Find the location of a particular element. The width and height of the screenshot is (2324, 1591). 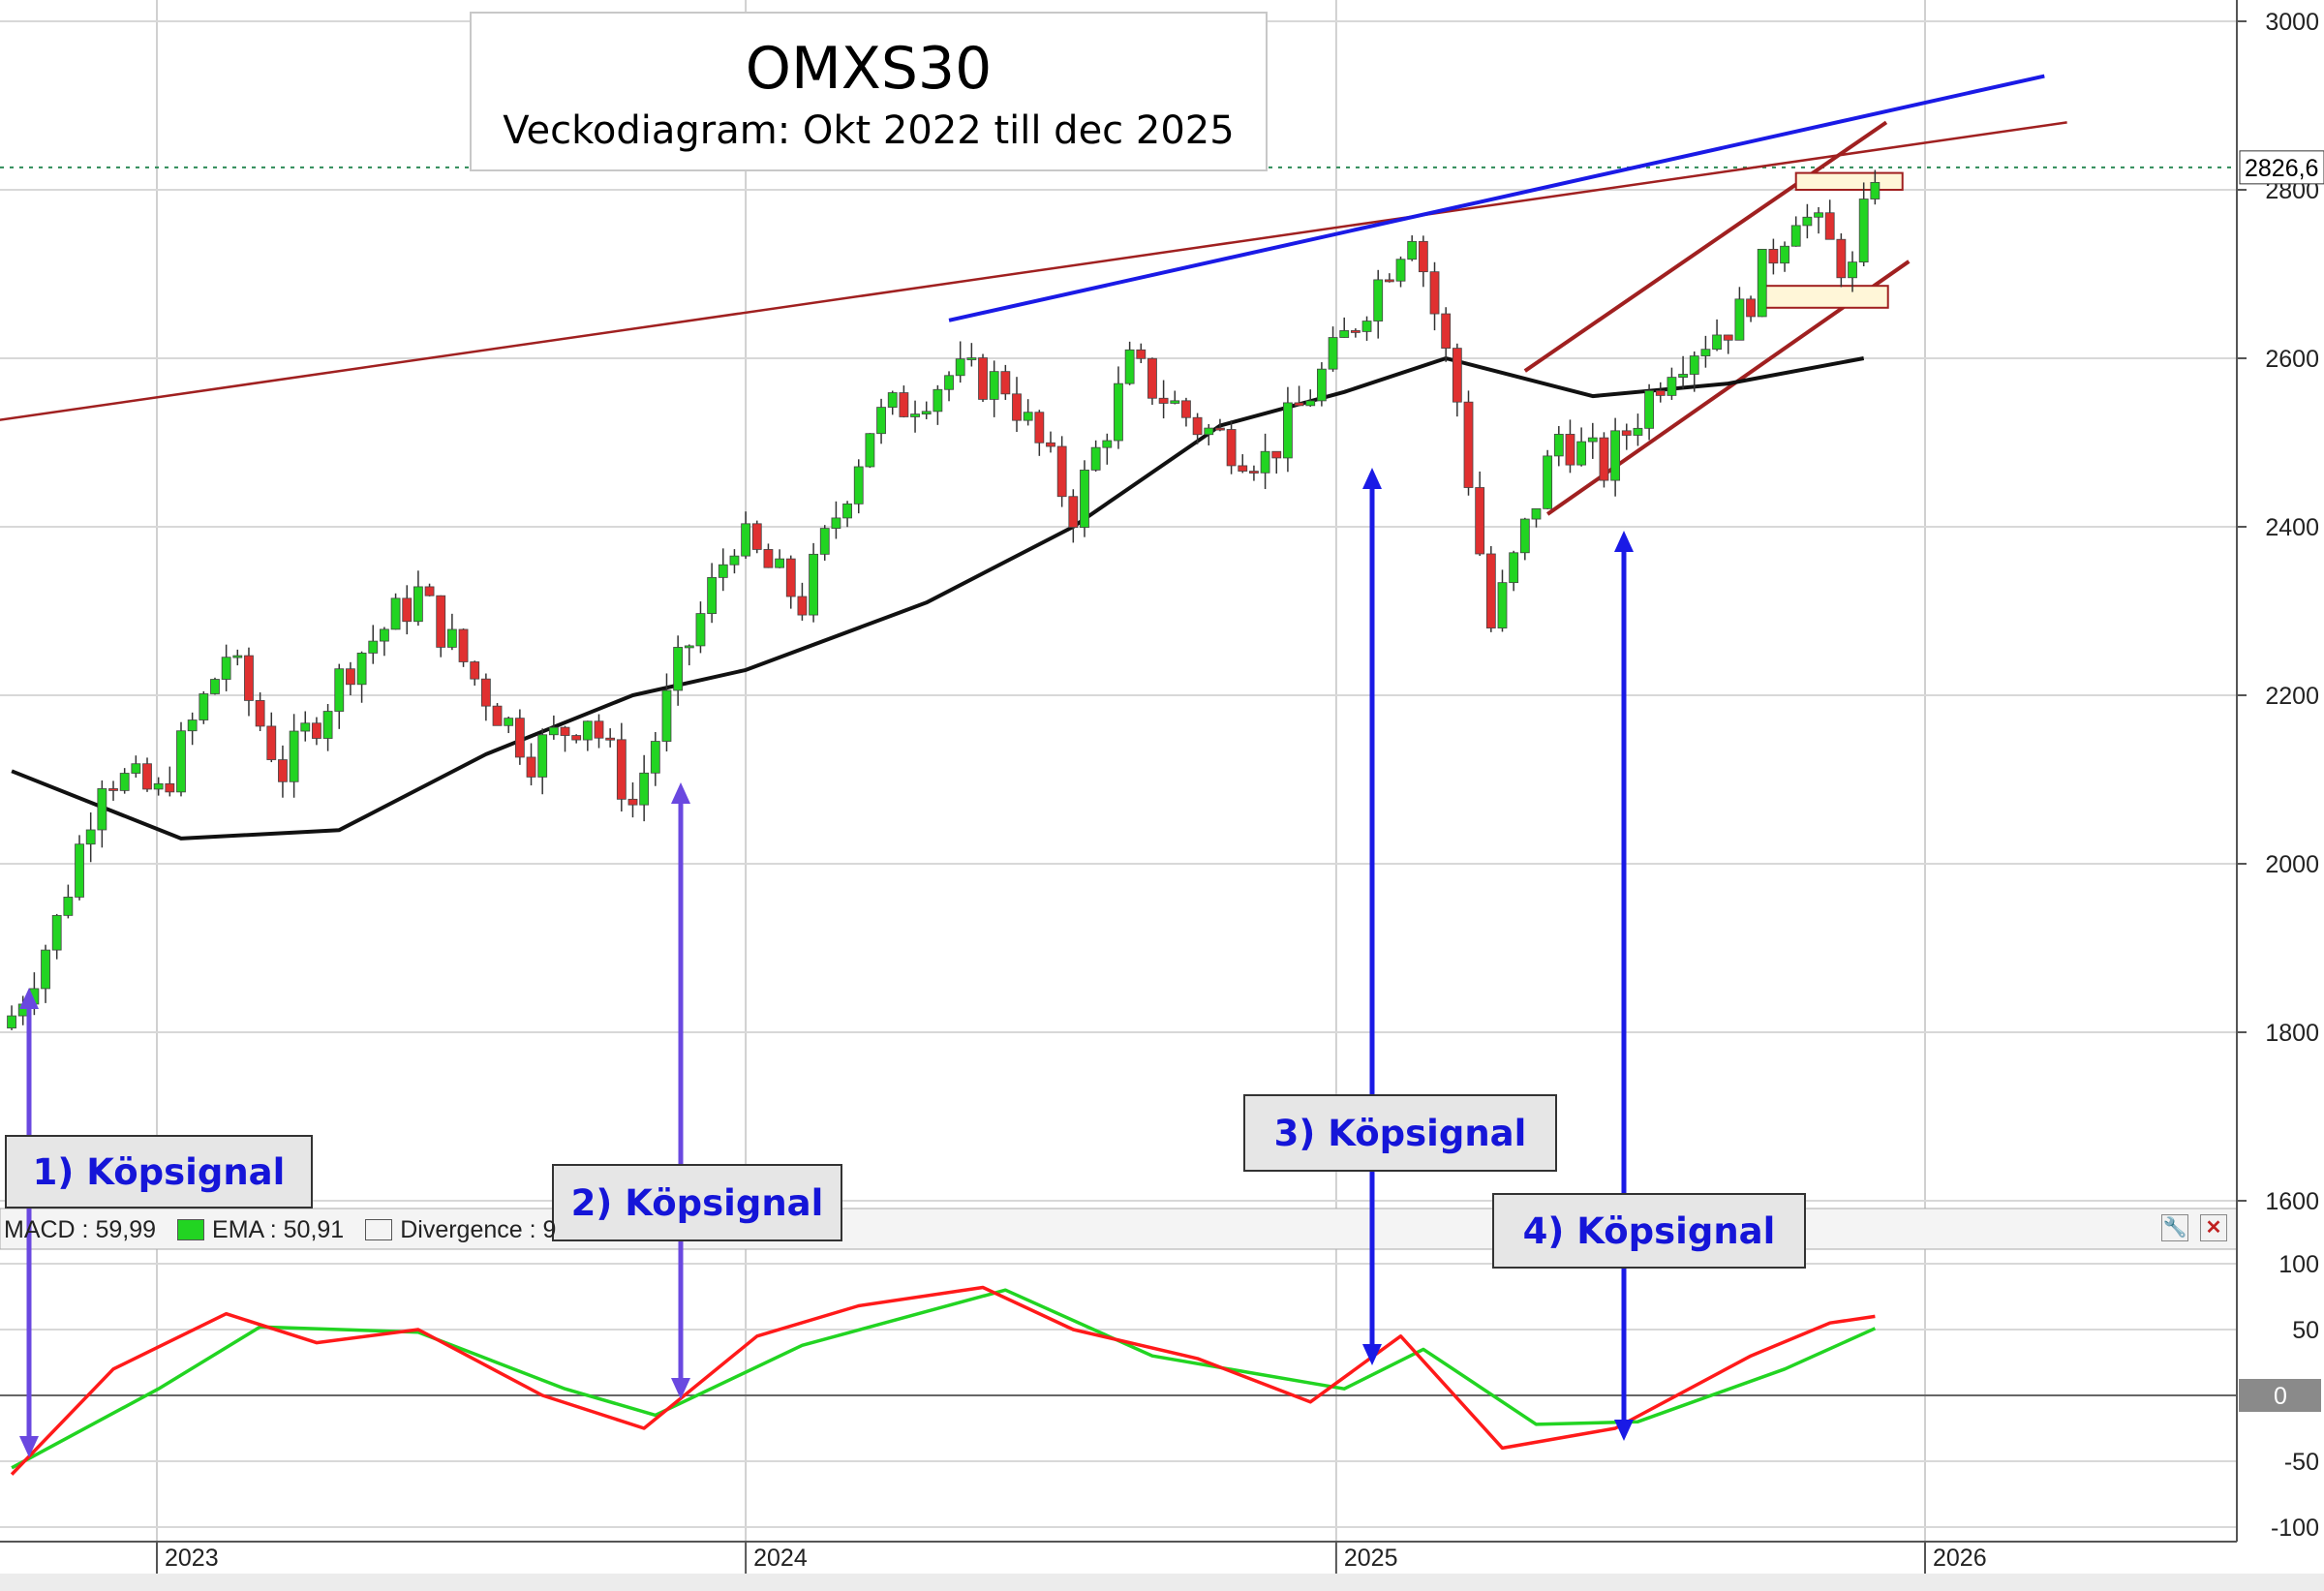

chart-title: OMXS30 is located at coordinates (869, 69).